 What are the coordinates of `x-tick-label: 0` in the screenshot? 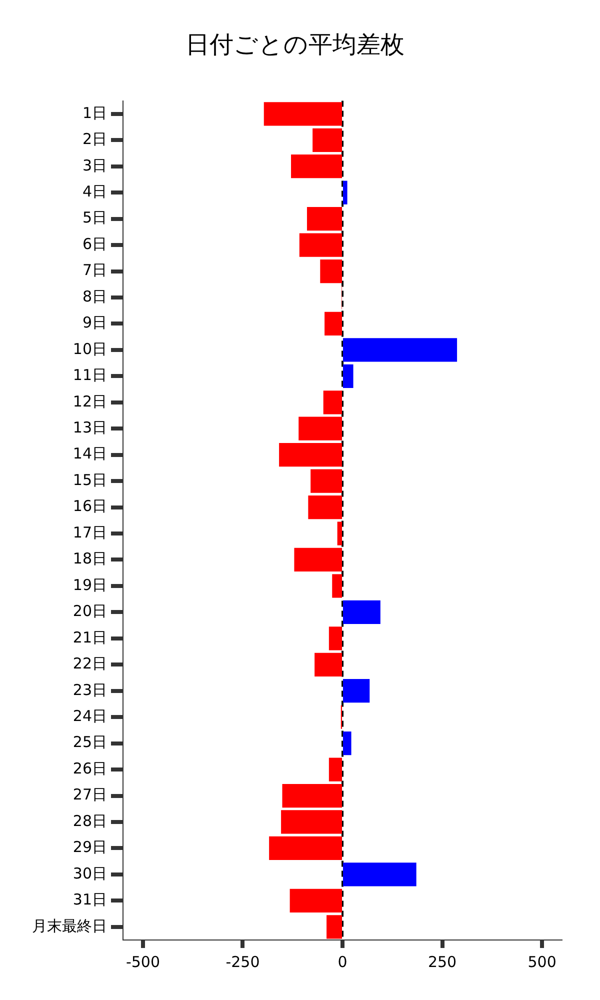 It's located at (343, 961).